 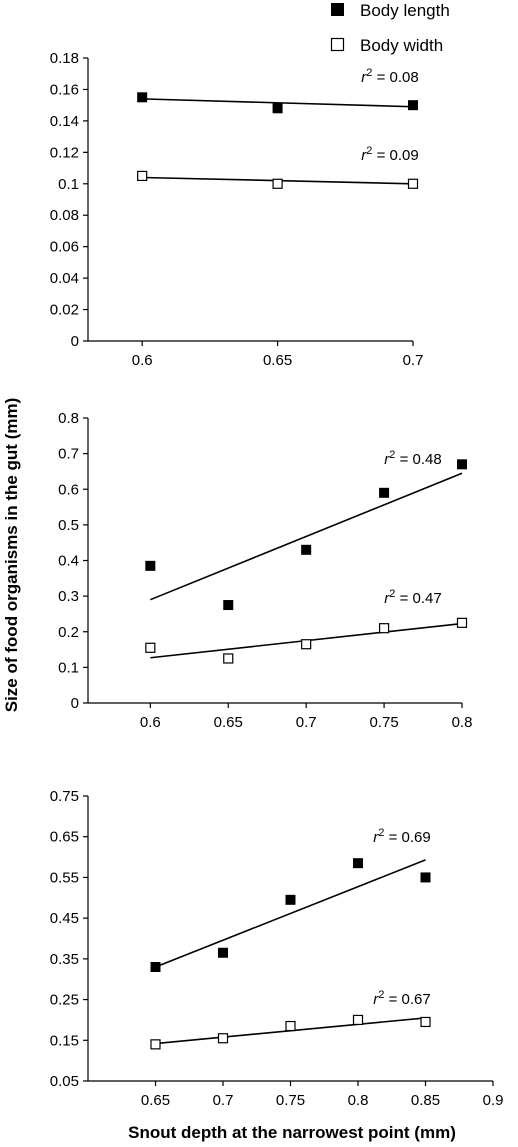 I want to click on y-tick-label: 0.2, so click(x=68, y=632).